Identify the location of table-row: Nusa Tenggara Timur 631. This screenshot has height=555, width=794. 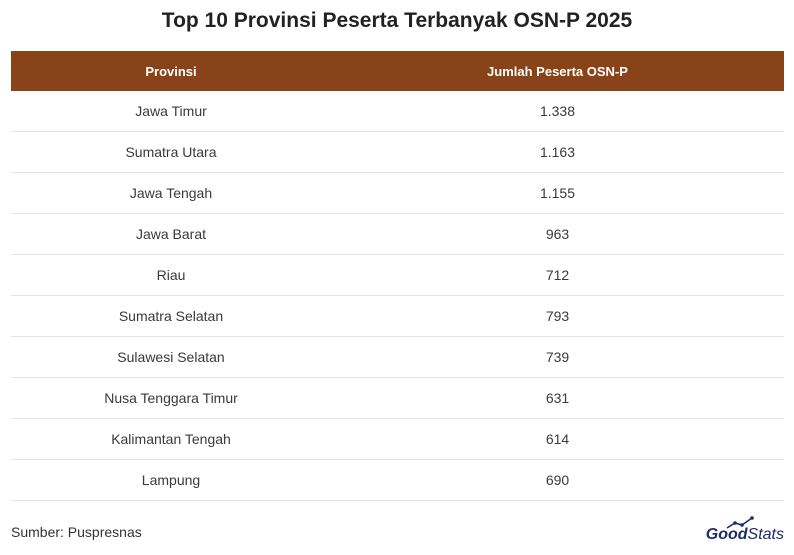
(397, 398).